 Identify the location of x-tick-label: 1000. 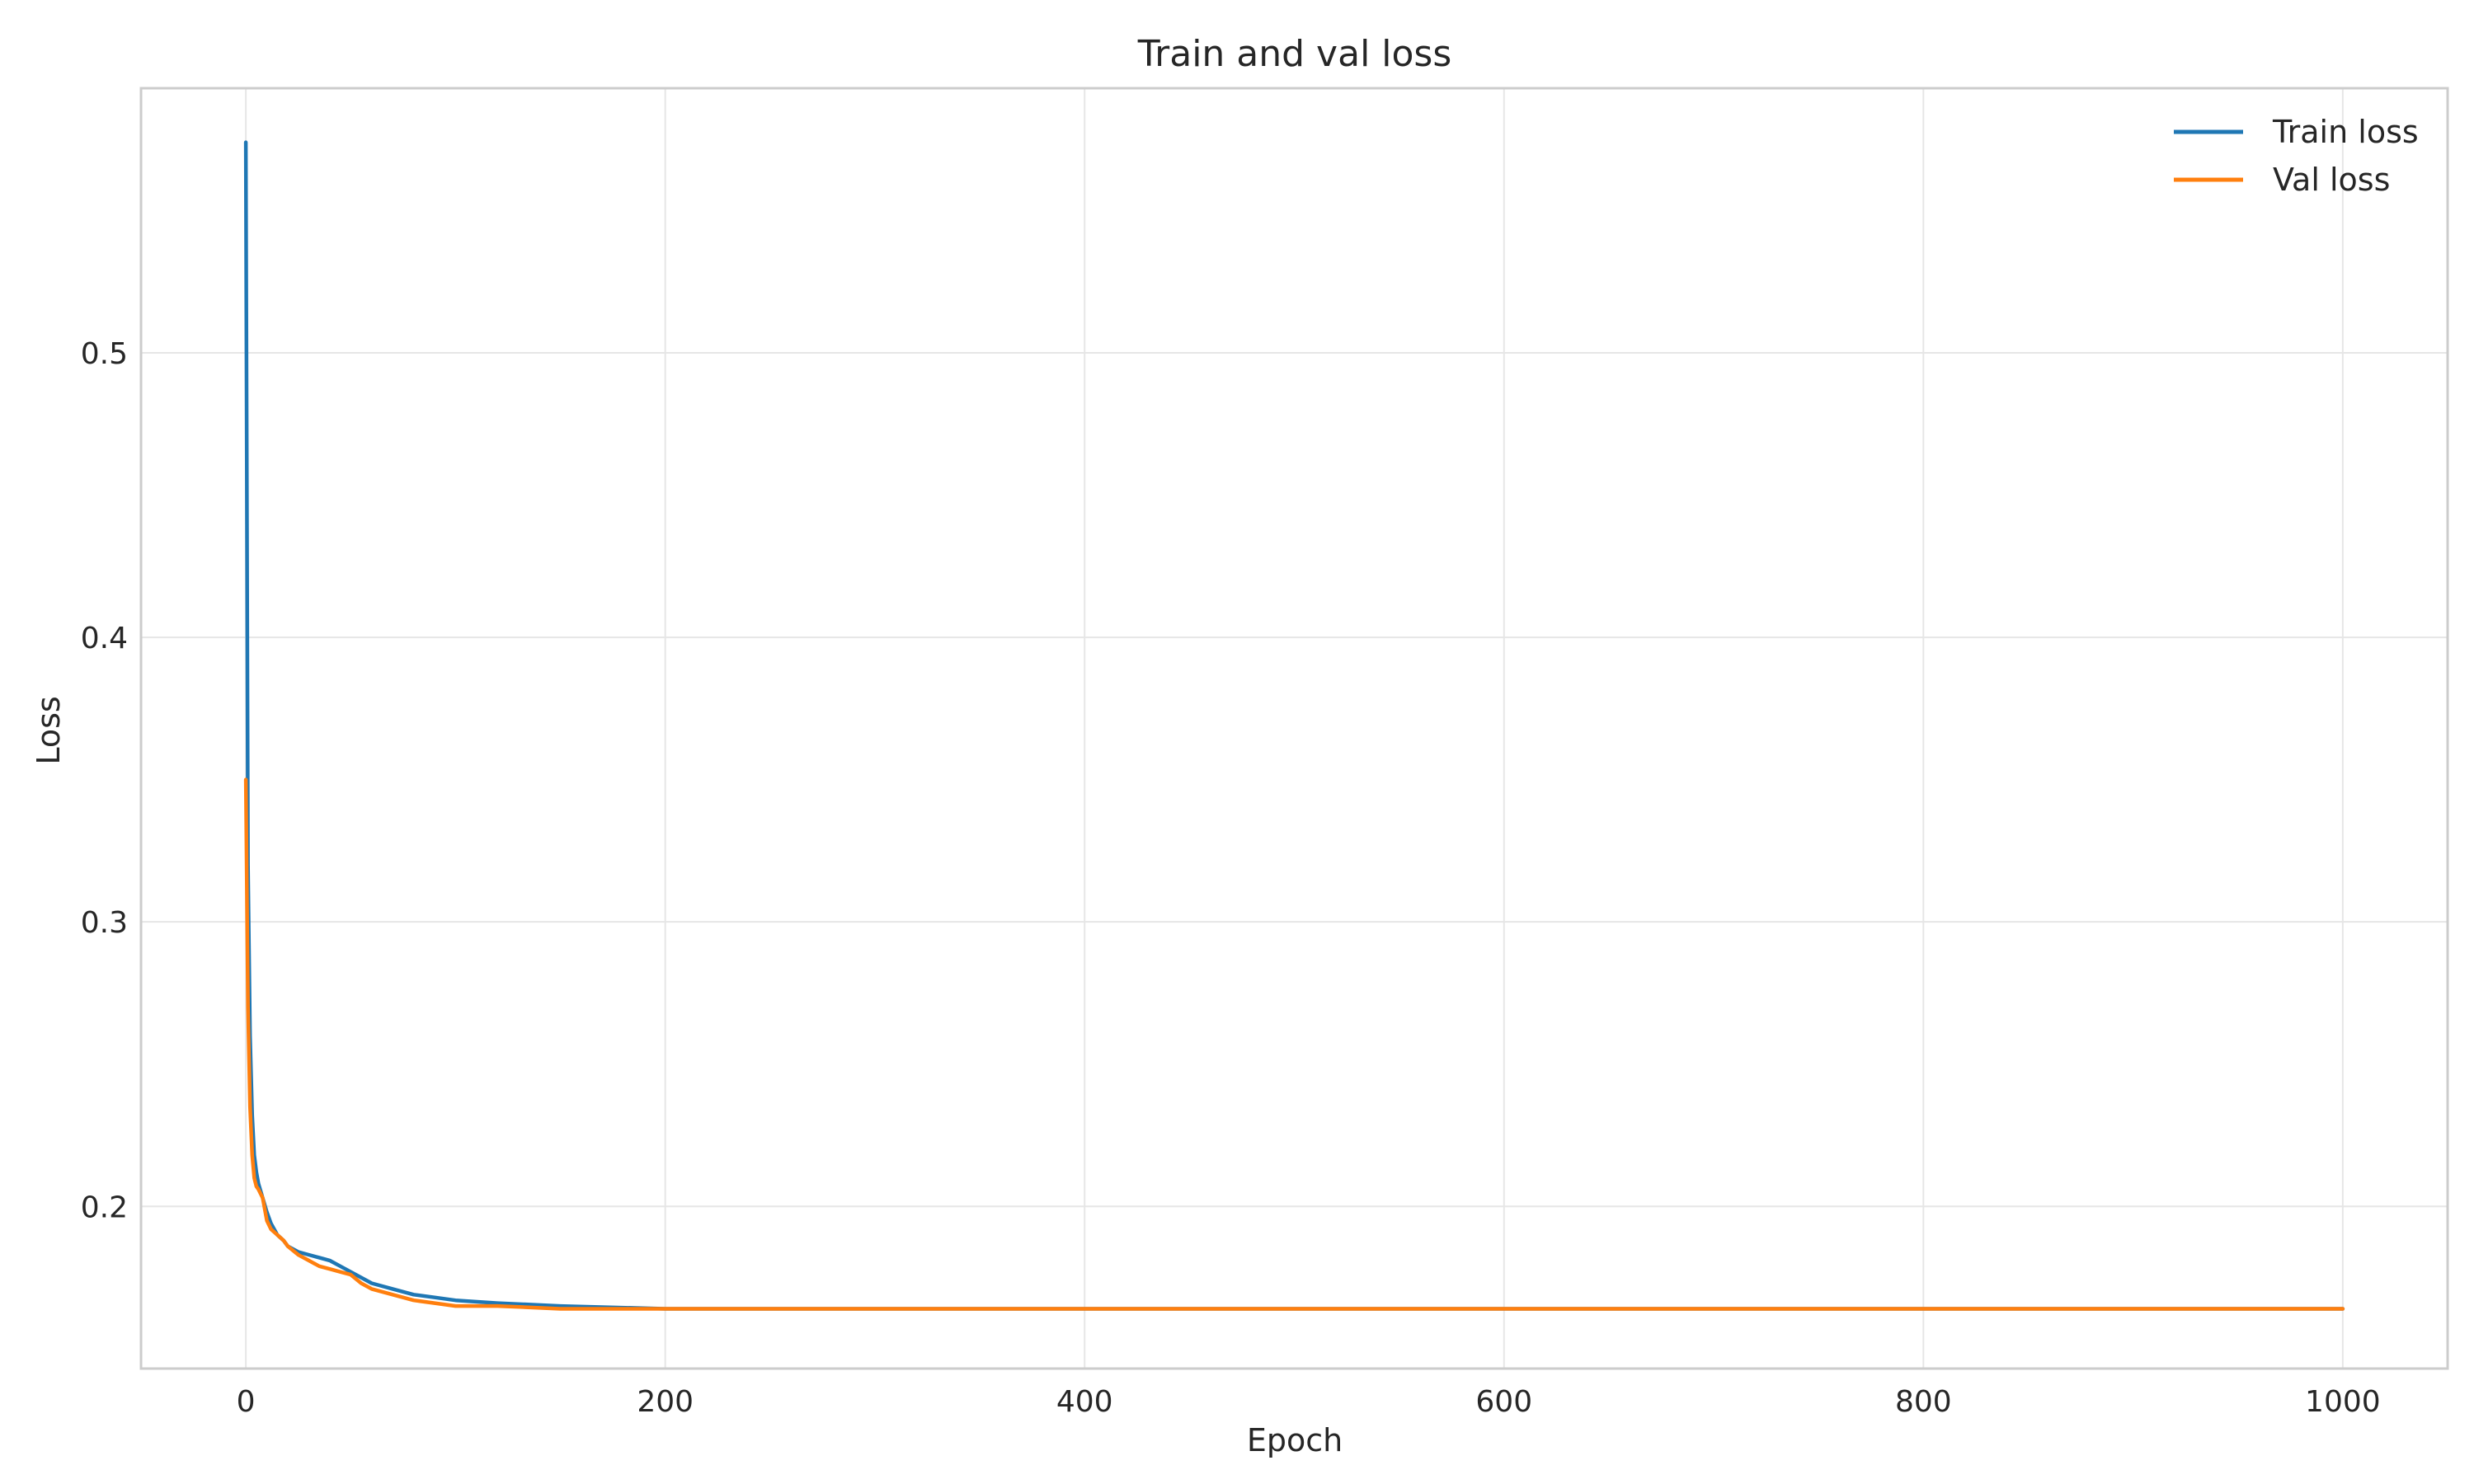
(2343, 1402).